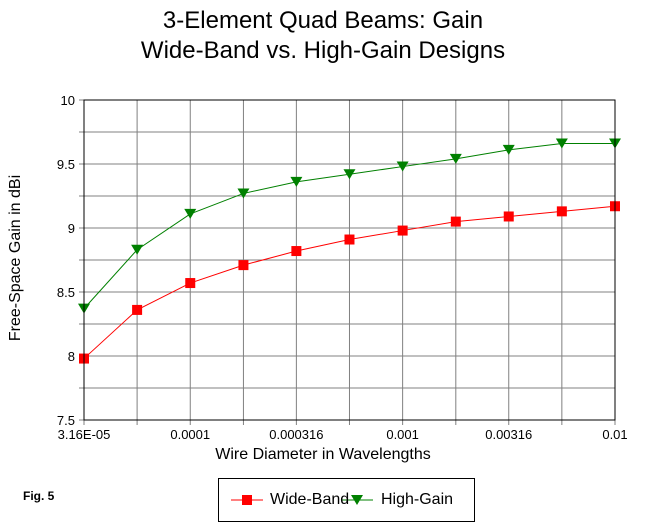 The height and width of the screenshot is (527, 646). What do you see at coordinates (343, 434) in the screenshot?
I see `x-tick-labels: 3.16E-05 0.0001 0.000316 0.001 0.00316 0.01` at bounding box center [343, 434].